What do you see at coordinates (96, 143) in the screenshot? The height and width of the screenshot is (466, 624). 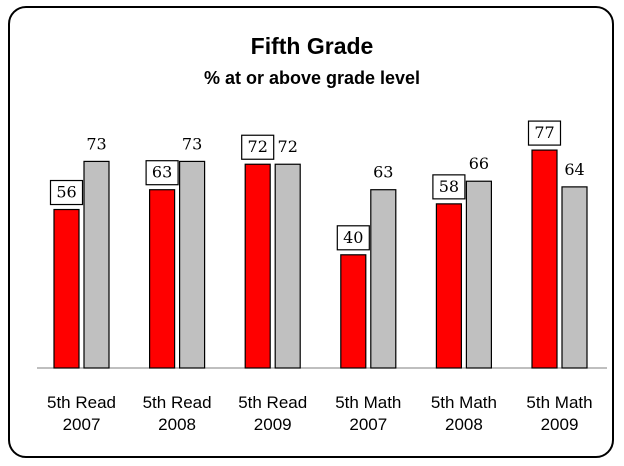 I see `data-label-s1-0: 73` at bounding box center [96, 143].